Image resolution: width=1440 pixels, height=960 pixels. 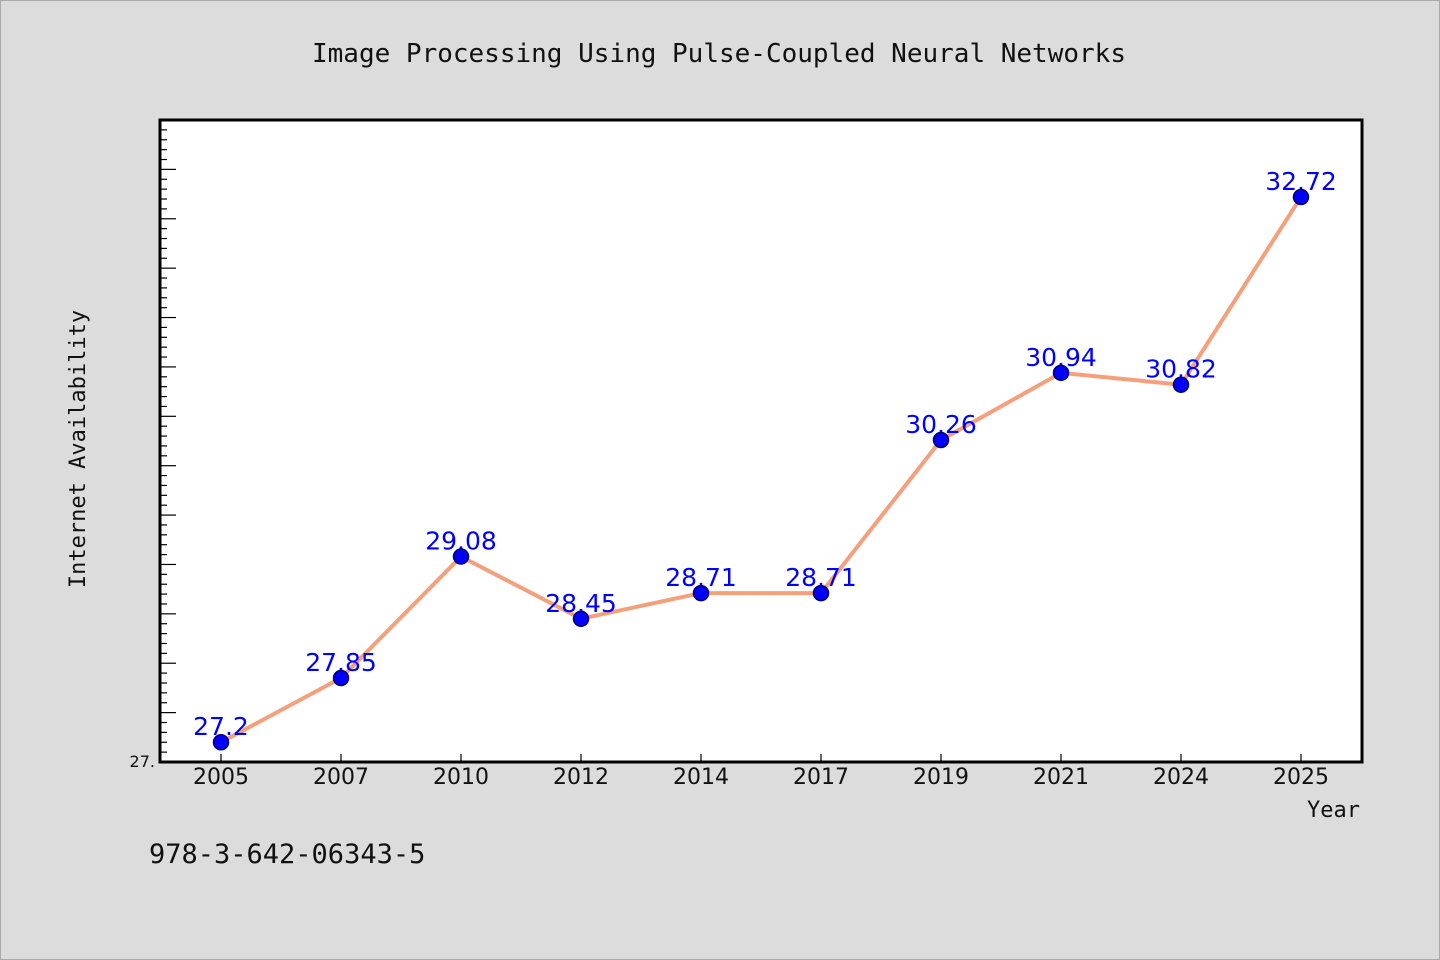 I want to click on x-tick-label: 2025, so click(x=1301, y=777).